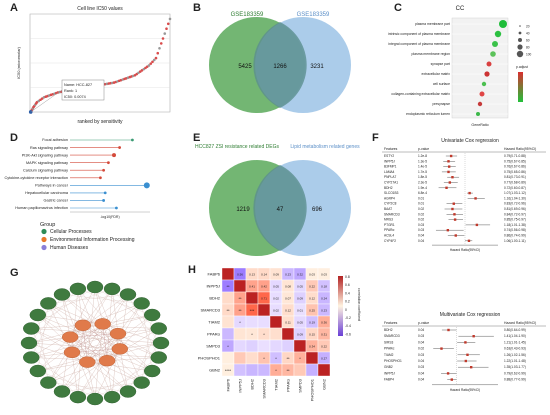 The image size is (550, 415). I want to click on panel-b-label: B, so click(197, 8).